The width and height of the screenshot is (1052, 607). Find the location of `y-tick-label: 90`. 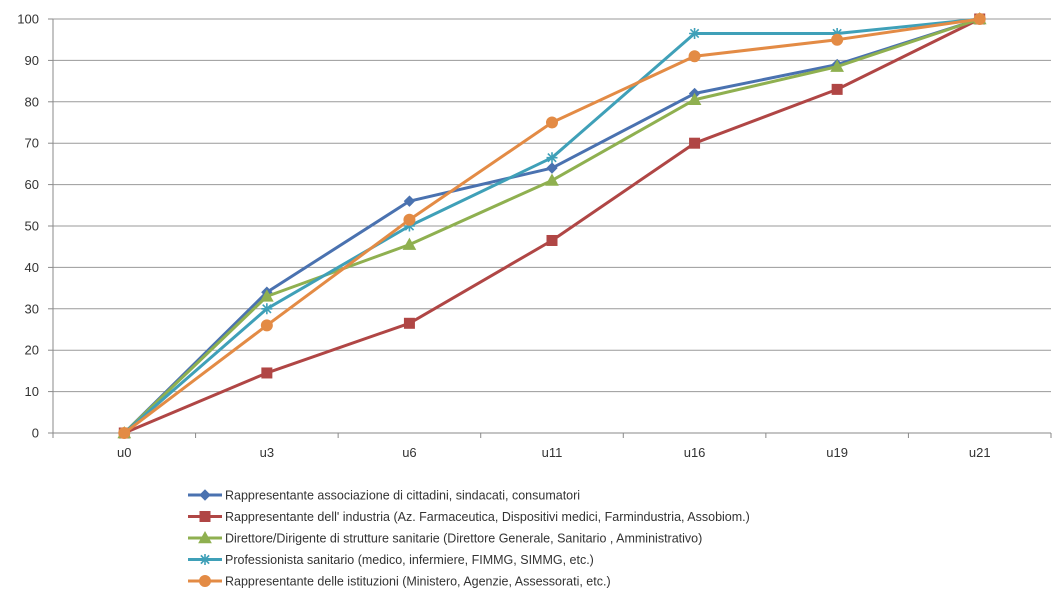

y-tick-label: 90 is located at coordinates (32, 60).